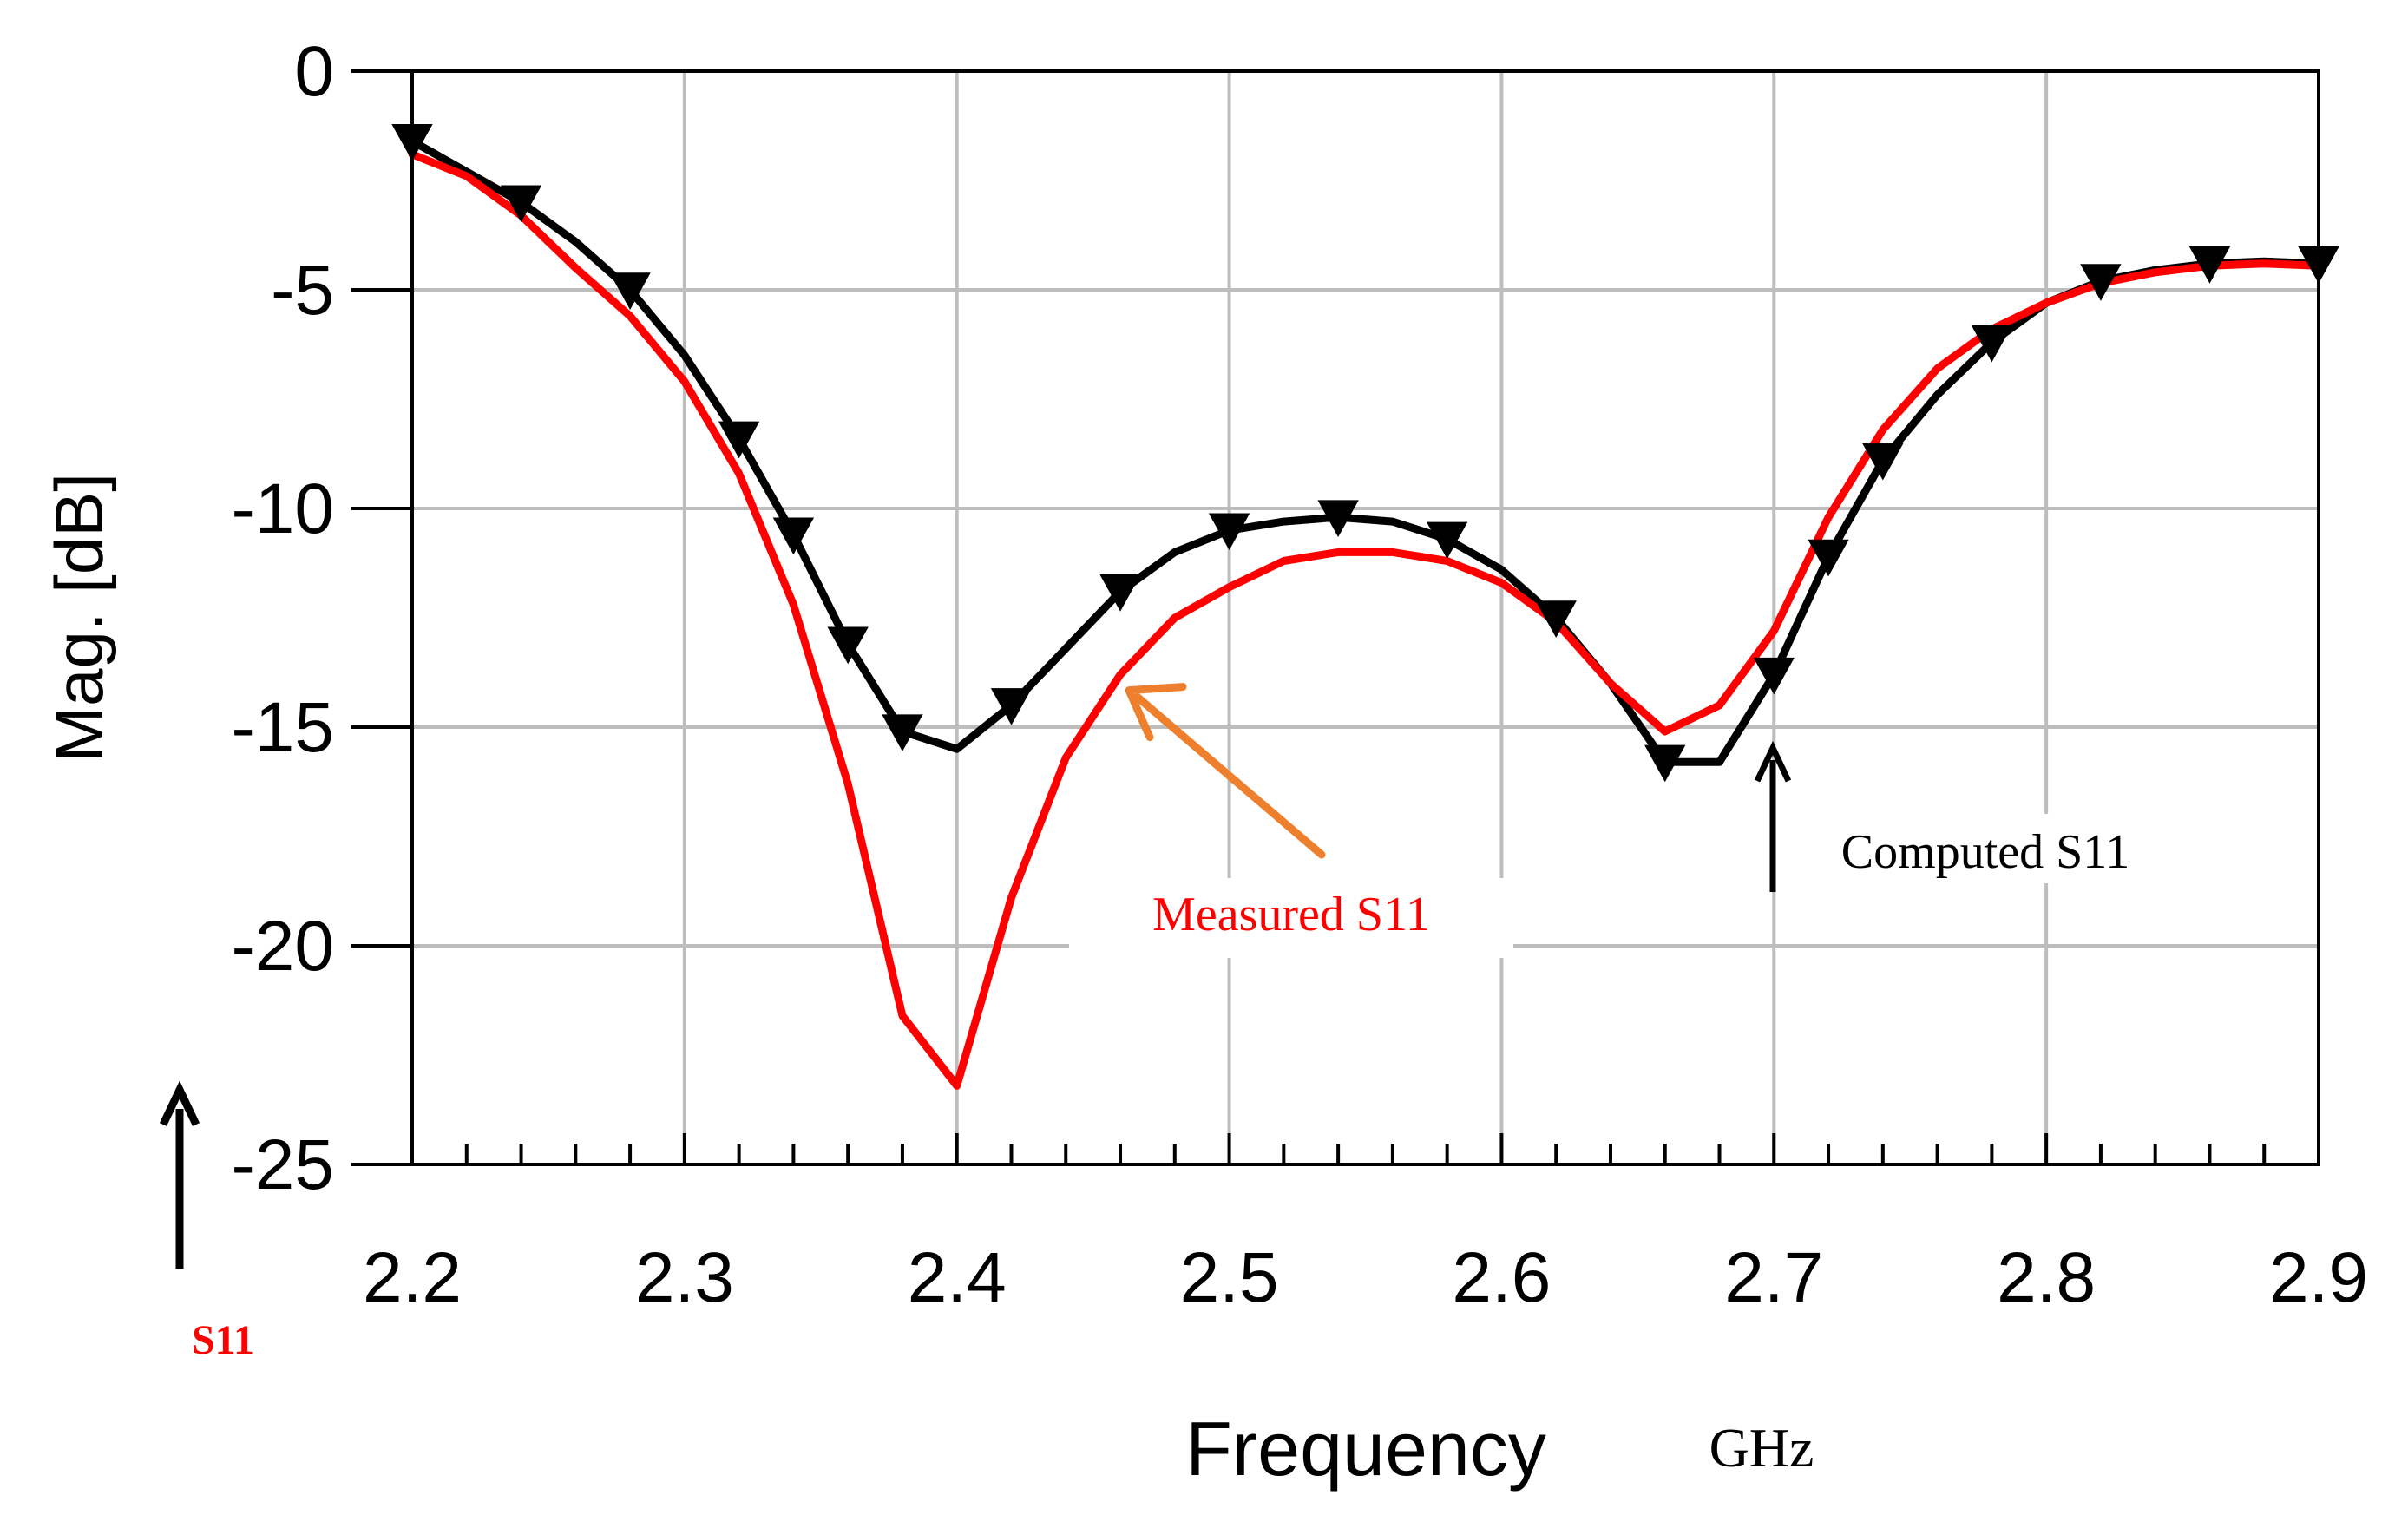 The width and height of the screenshot is (2408, 1528). Describe the element at coordinates (282, 508) in the screenshot. I see `y-tick-label: -10` at that location.